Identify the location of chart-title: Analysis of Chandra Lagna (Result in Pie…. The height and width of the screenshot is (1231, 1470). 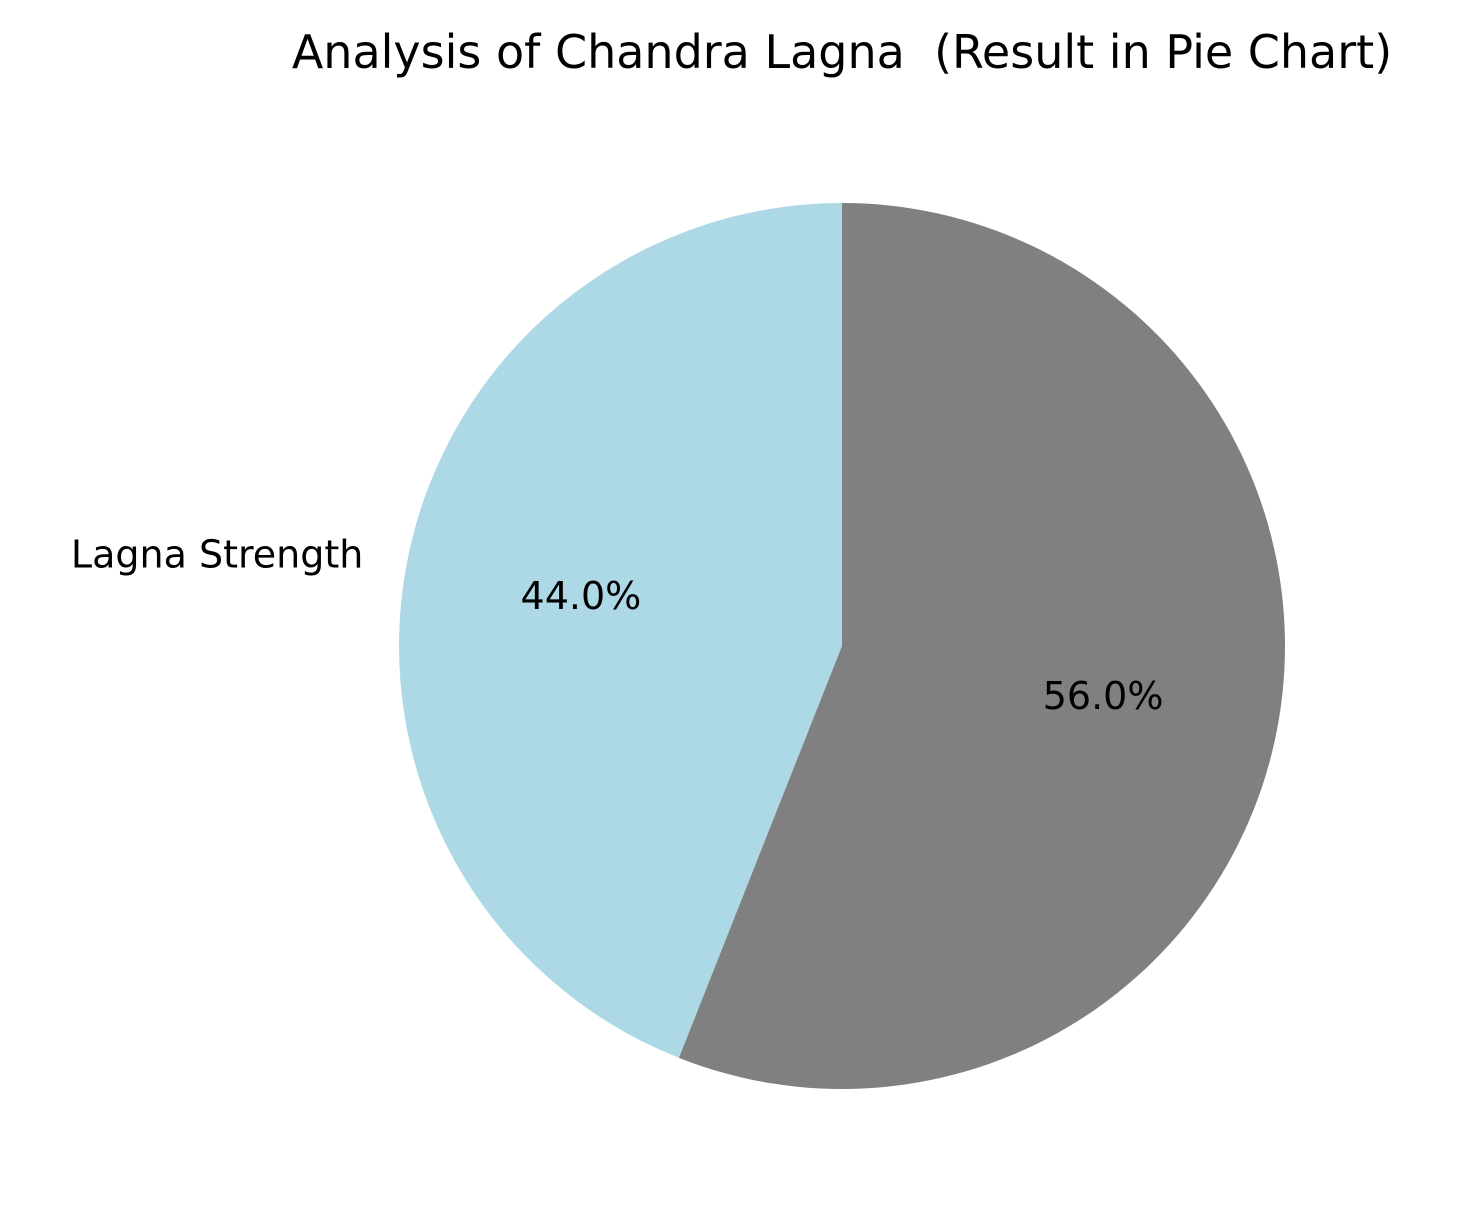
(842, 52).